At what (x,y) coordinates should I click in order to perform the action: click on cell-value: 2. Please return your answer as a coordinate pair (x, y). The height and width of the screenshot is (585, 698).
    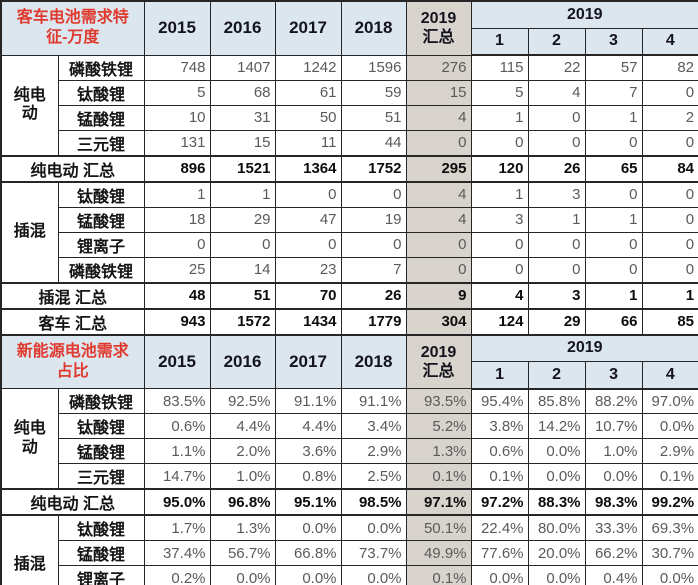
    Looking at the image, I should click on (669, 117).